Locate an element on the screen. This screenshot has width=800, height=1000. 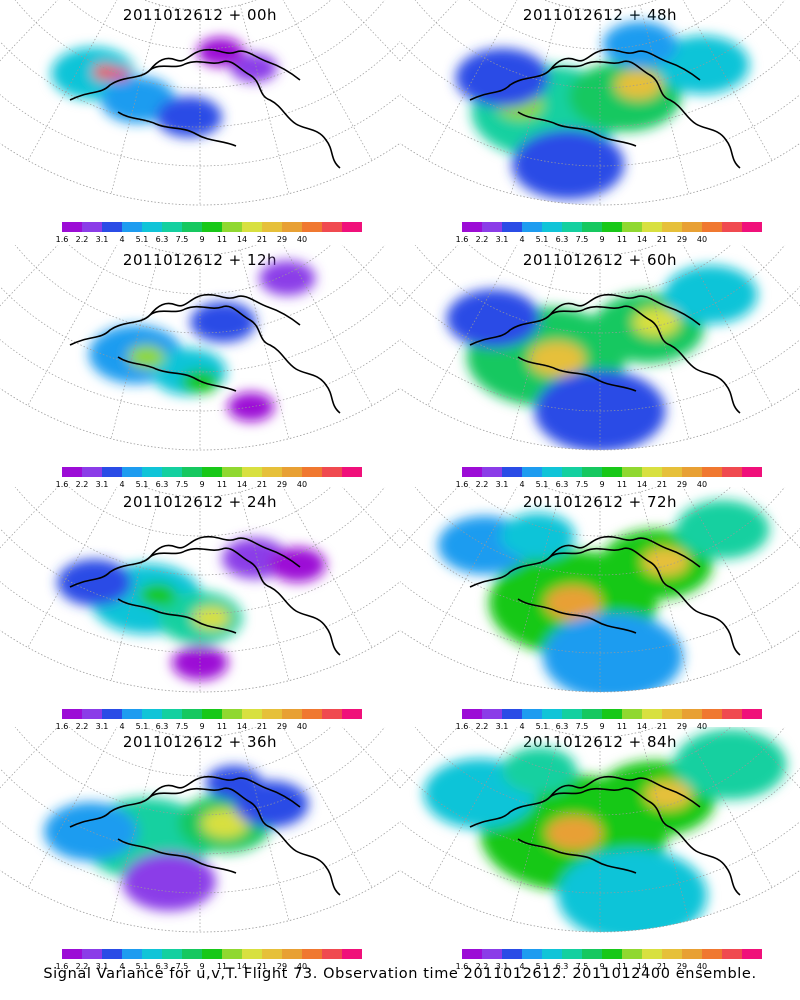
colorbar-tick-label: 4 is located at coordinates (122, 726).